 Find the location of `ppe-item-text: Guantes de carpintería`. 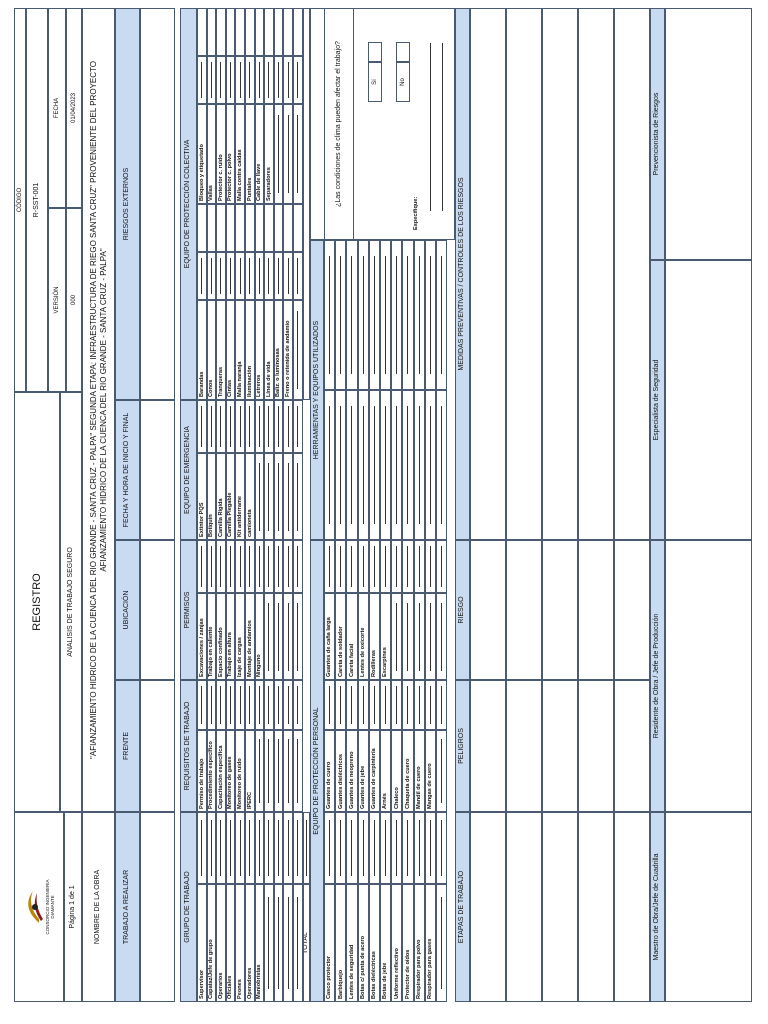

ppe-item-text: Guantes de carpintería is located at coordinates (374, 778).